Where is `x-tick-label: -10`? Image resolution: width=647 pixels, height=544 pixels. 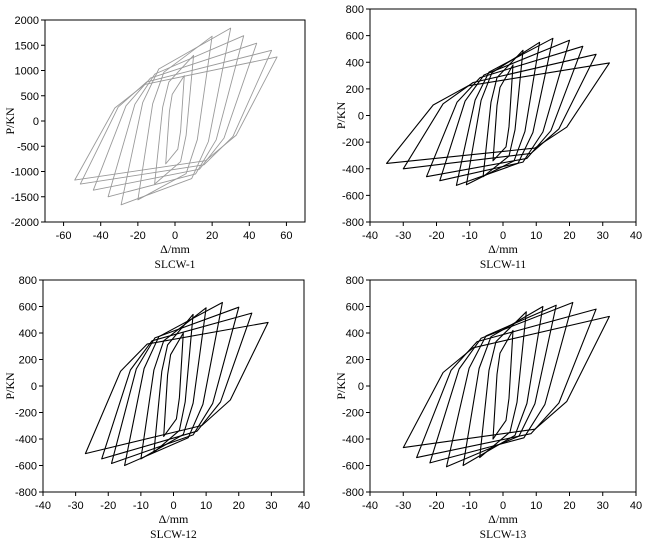 x-tick-label: -10 is located at coordinates (470, 506).